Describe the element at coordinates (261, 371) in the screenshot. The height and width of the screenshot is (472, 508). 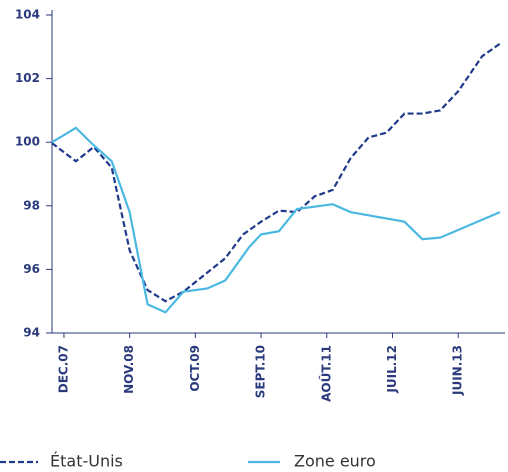
I see `x-tick-label: SEPT.10` at that location.